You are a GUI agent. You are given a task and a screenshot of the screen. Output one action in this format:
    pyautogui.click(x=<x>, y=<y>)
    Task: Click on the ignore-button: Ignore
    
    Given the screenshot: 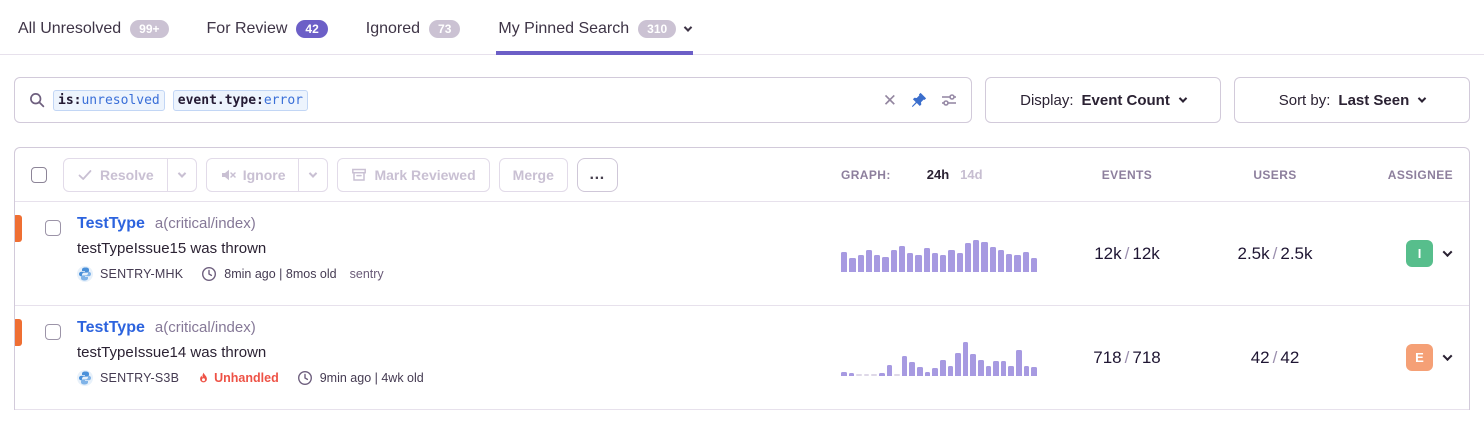 What is the action you would take?
    pyautogui.click(x=252, y=174)
    